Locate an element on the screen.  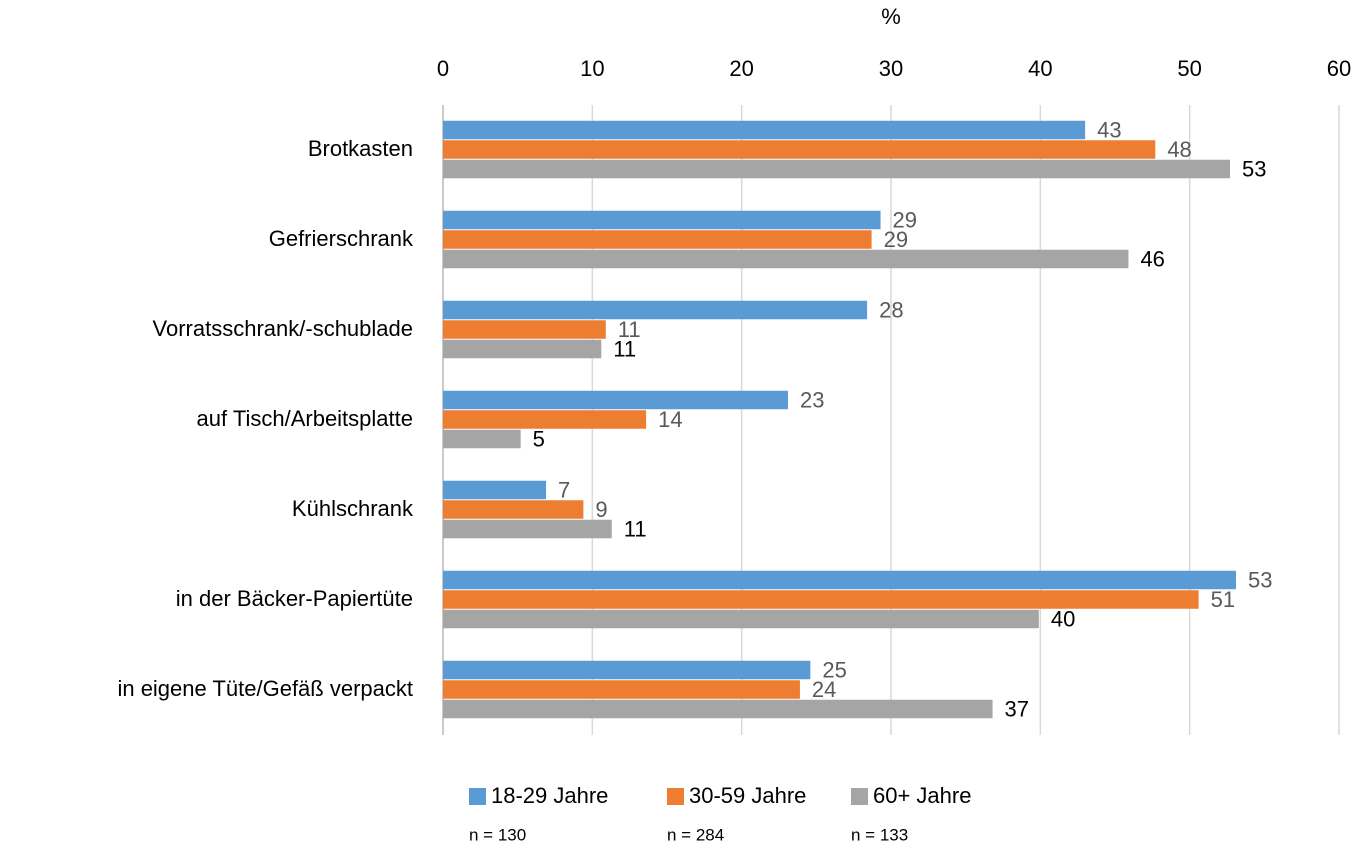
value-label: 9 is located at coordinates (601, 509).